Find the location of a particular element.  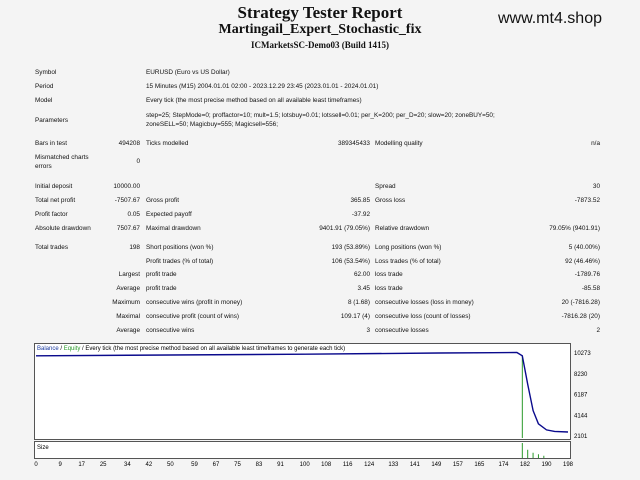

mismatch-value: 0 is located at coordinates (138, 161).